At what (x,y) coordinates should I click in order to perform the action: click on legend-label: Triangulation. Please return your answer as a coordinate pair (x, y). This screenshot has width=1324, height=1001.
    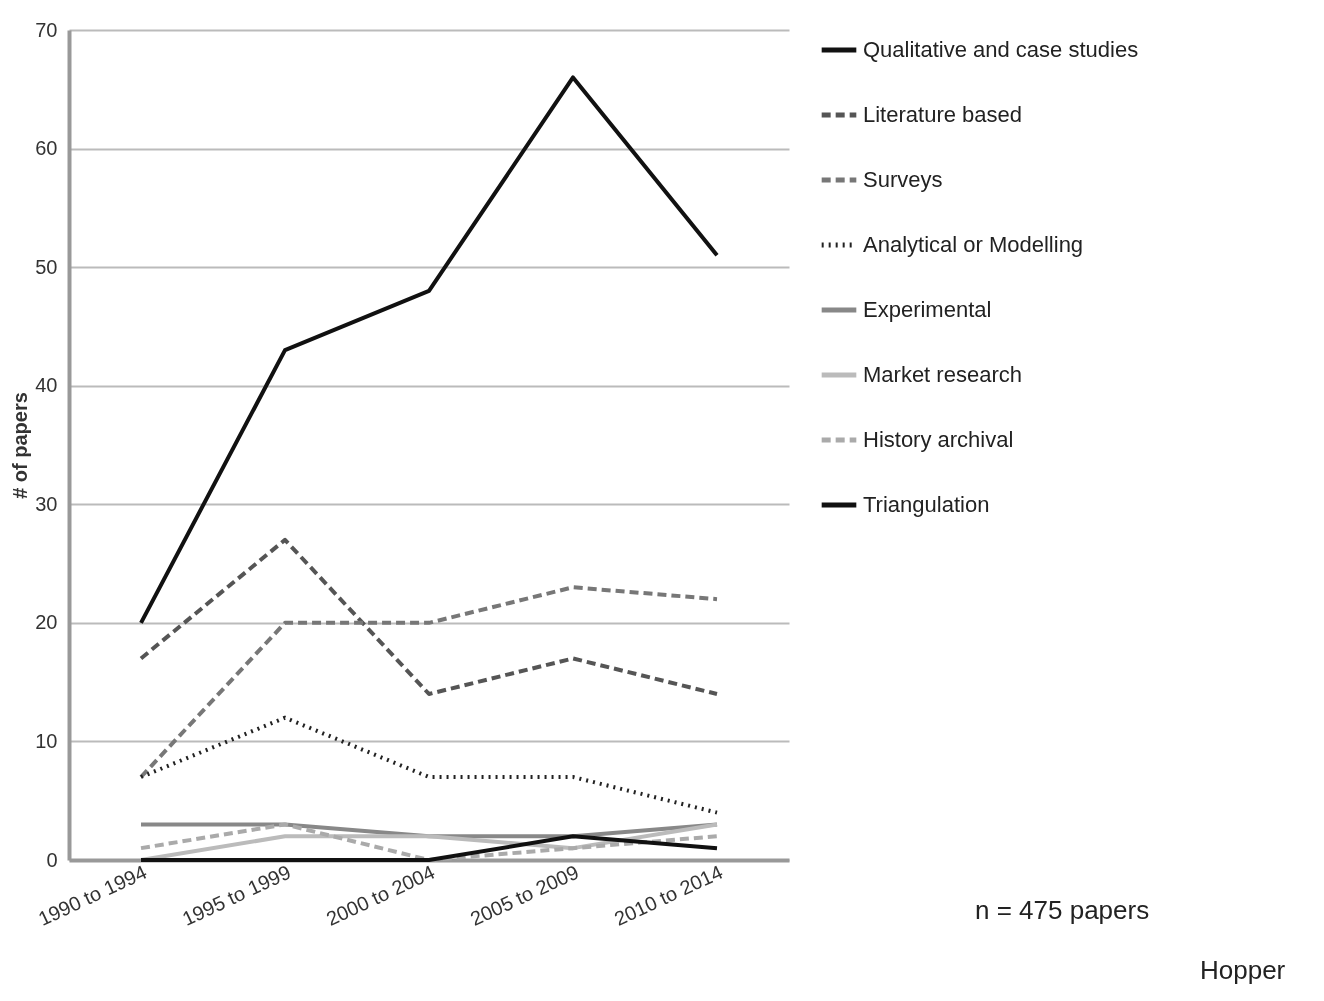
    Looking at the image, I should click on (926, 504).